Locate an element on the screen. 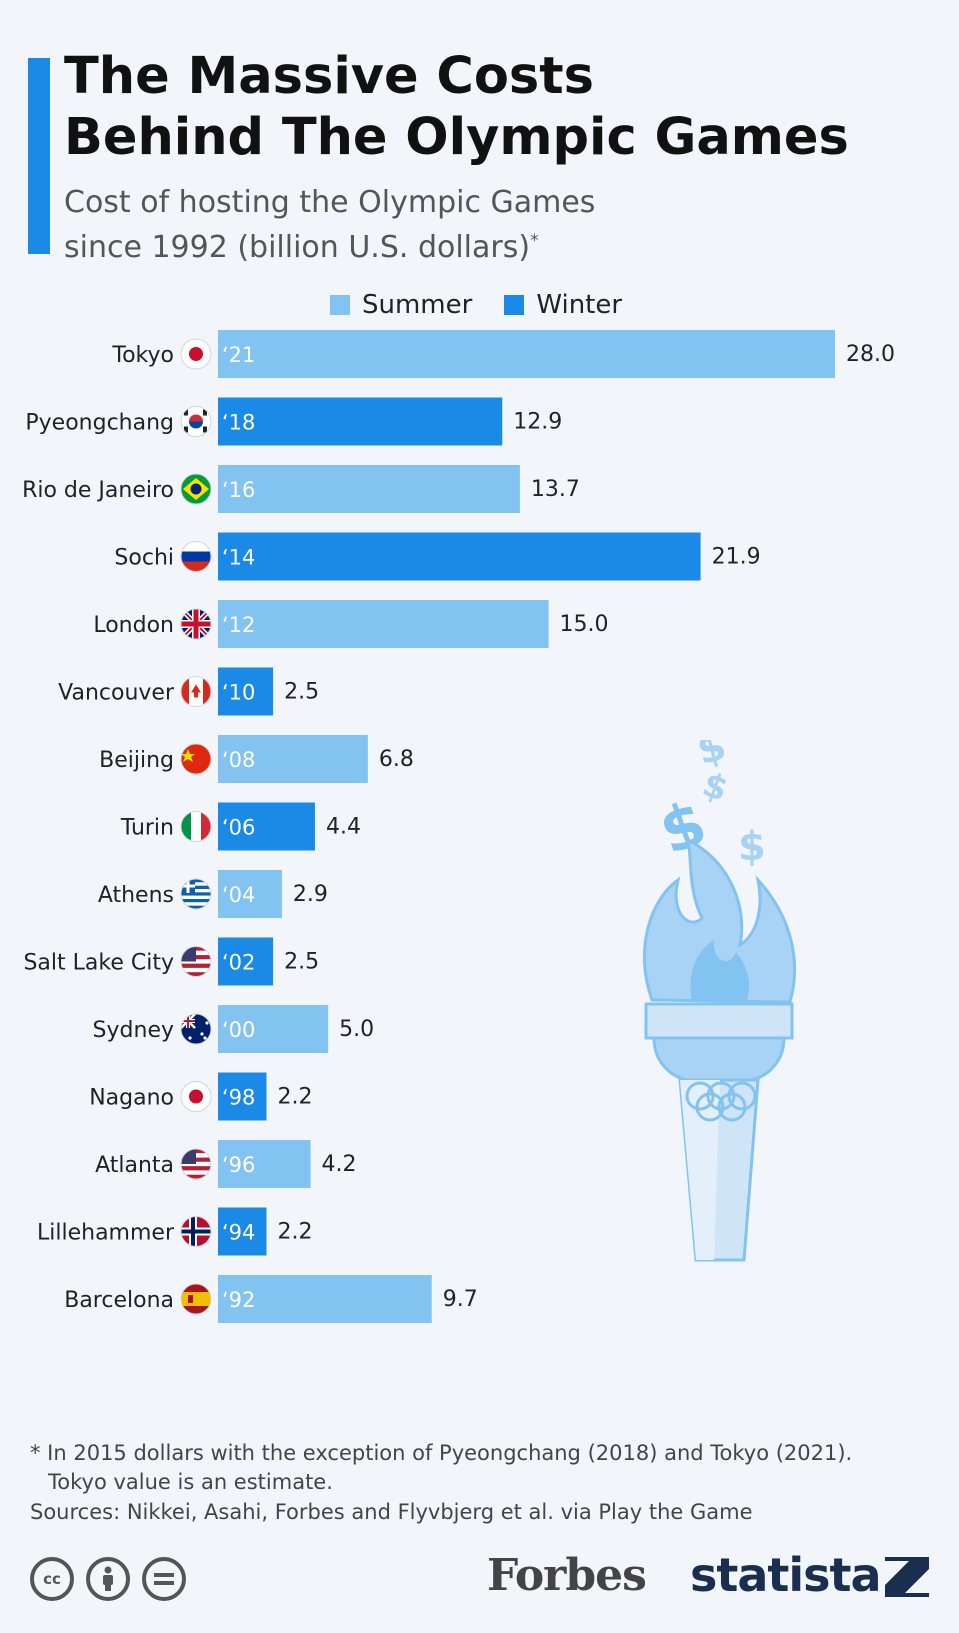 This screenshot has width=959, height=1633. bar-row: Rio de Janeiro ‘16 13.7 is located at coordinates (301, 489).